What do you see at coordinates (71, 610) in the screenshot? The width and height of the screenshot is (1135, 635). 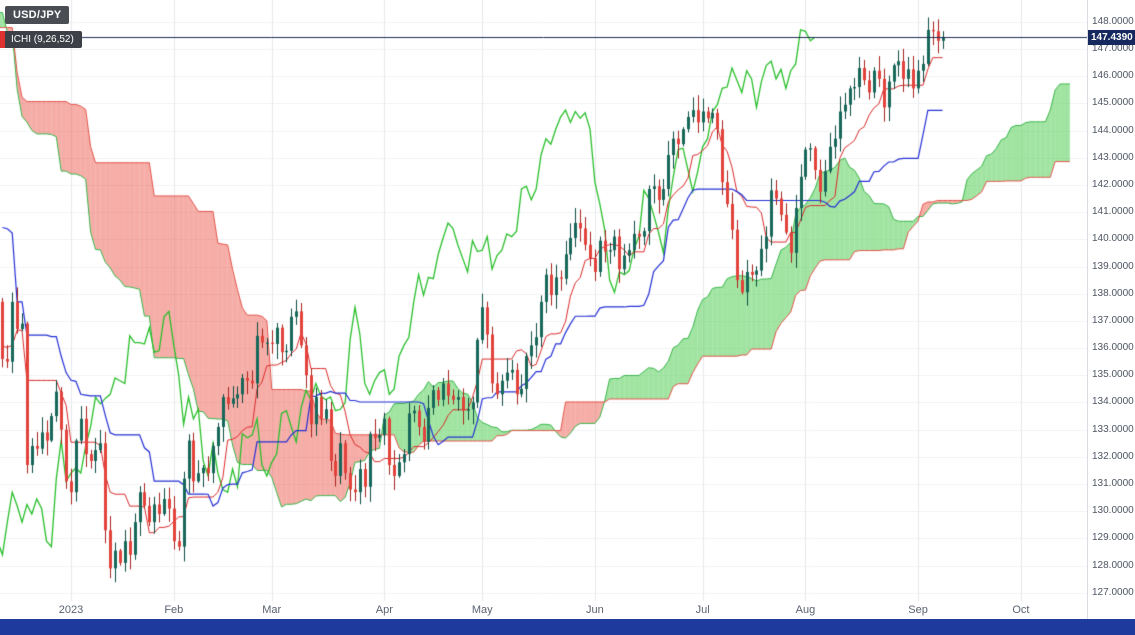 I see `time-axis-label: 2023` at bounding box center [71, 610].